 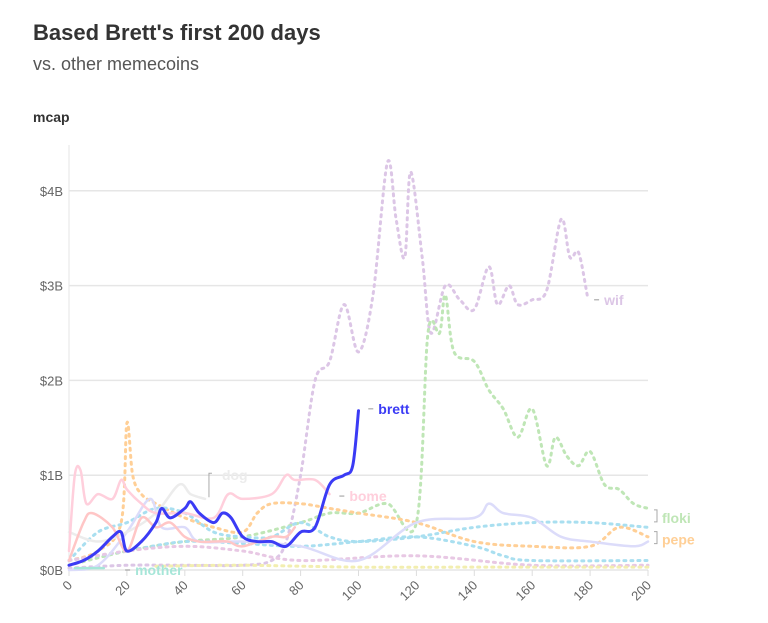 What do you see at coordinates (122, 588) in the screenshot?
I see `x-tick-label: 20` at bounding box center [122, 588].